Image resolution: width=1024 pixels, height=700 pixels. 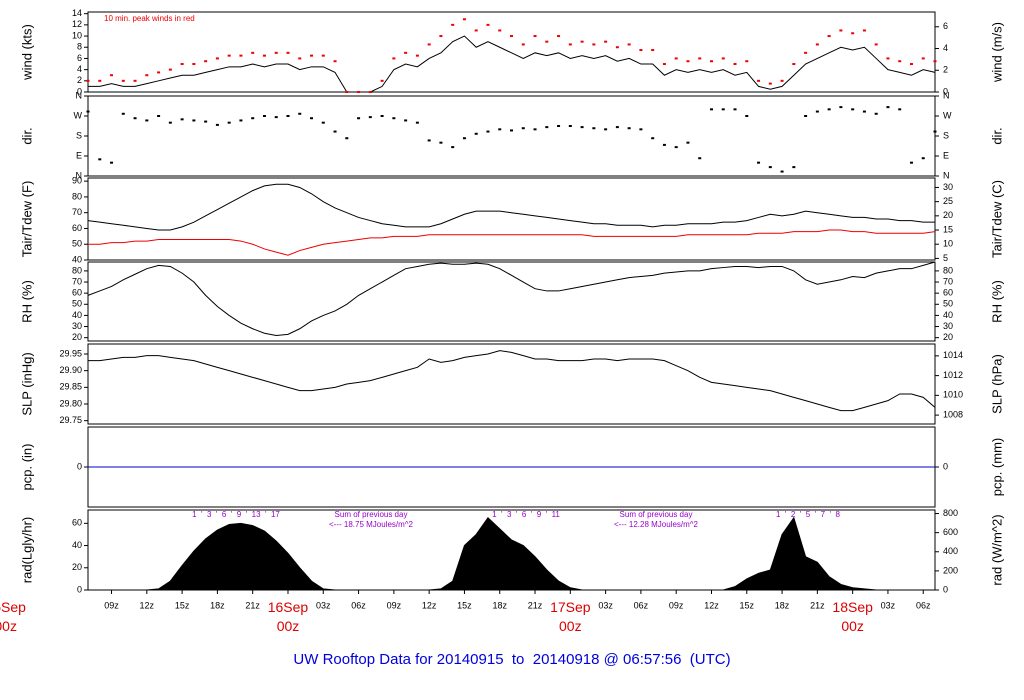 I want to click on y2-tick-label: N, so click(x=946, y=175).